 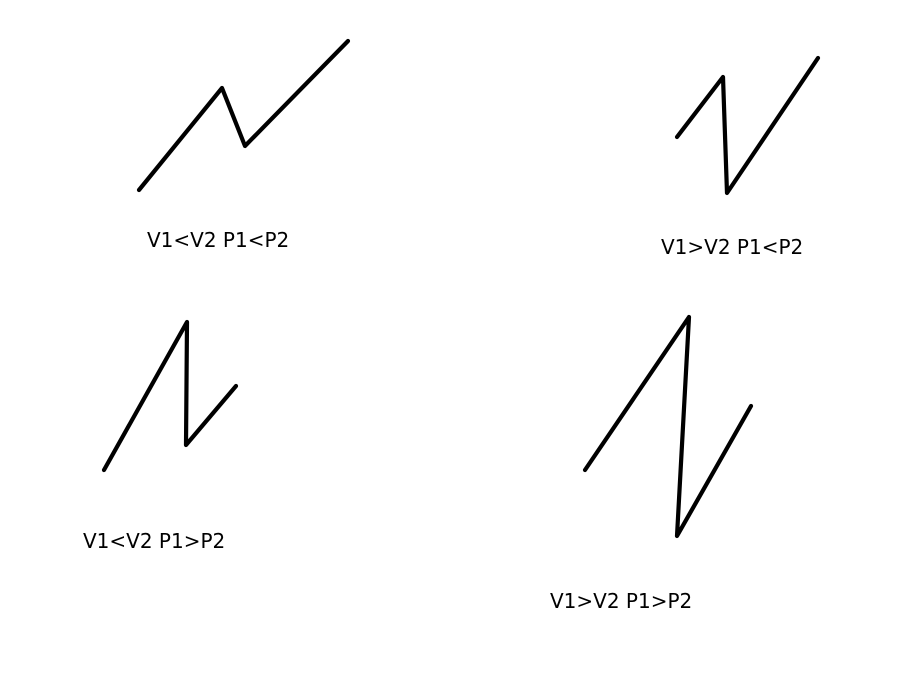 I want to click on case-label-4: V1>V2 P1>P2, so click(x=621, y=601).